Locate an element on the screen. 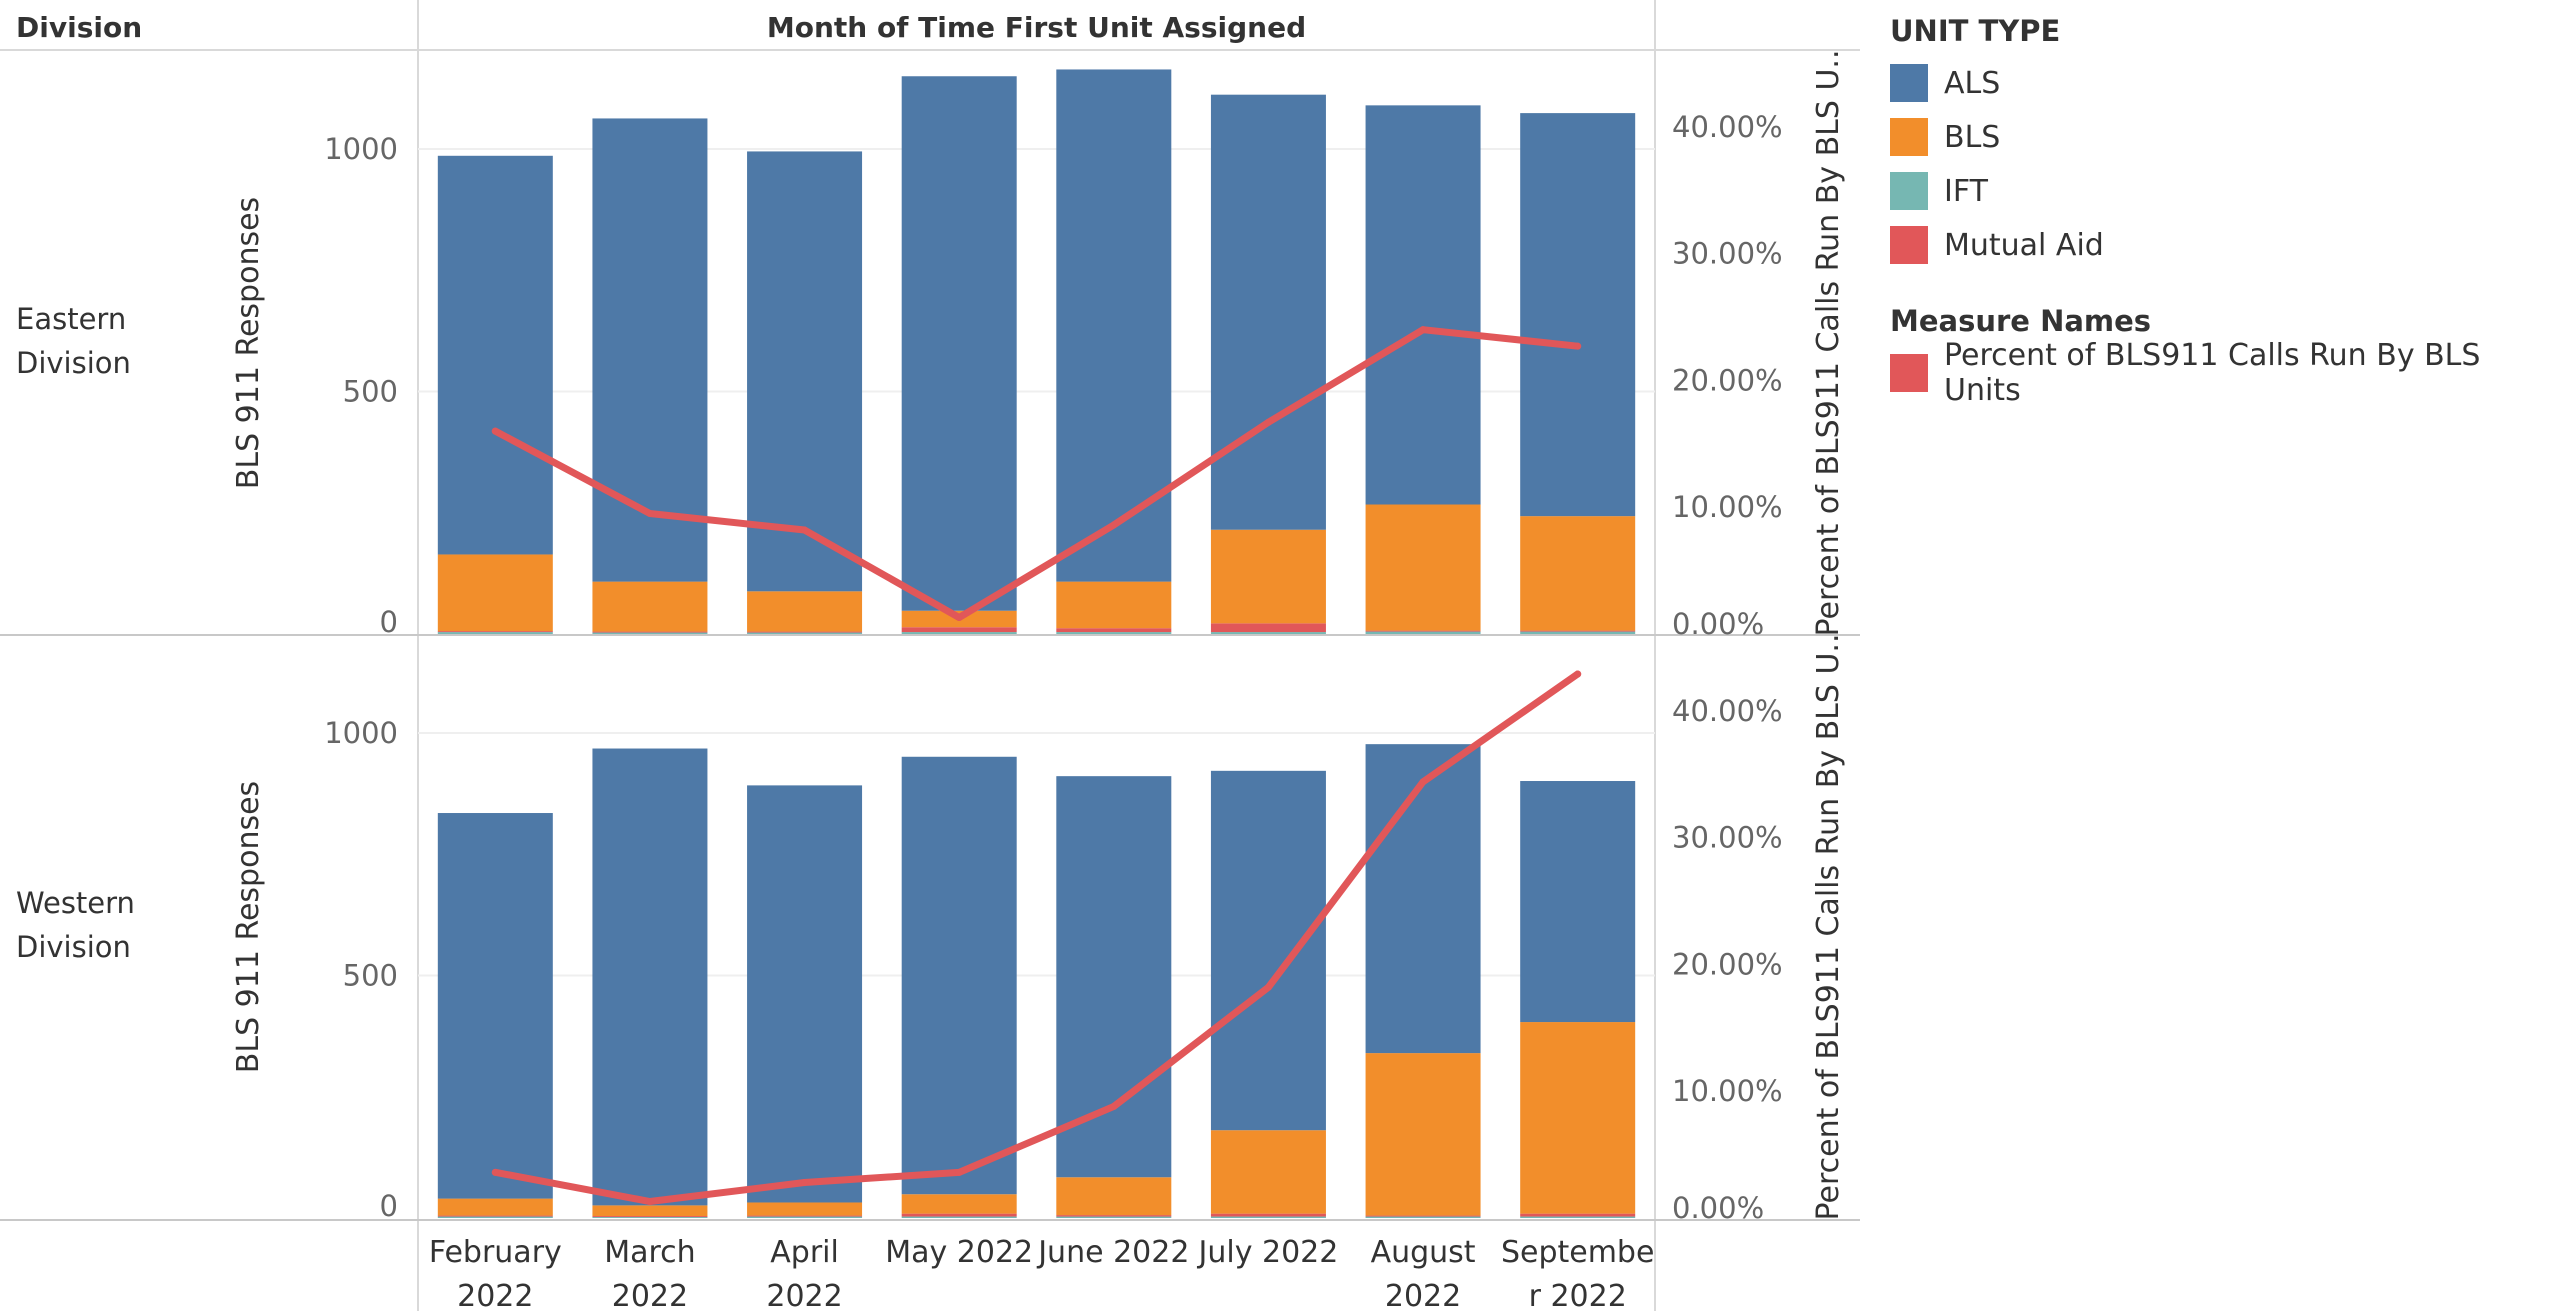 This screenshot has width=2560, height=1311. x-tick-label: 2022 is located at coordinates (1423, 1295).